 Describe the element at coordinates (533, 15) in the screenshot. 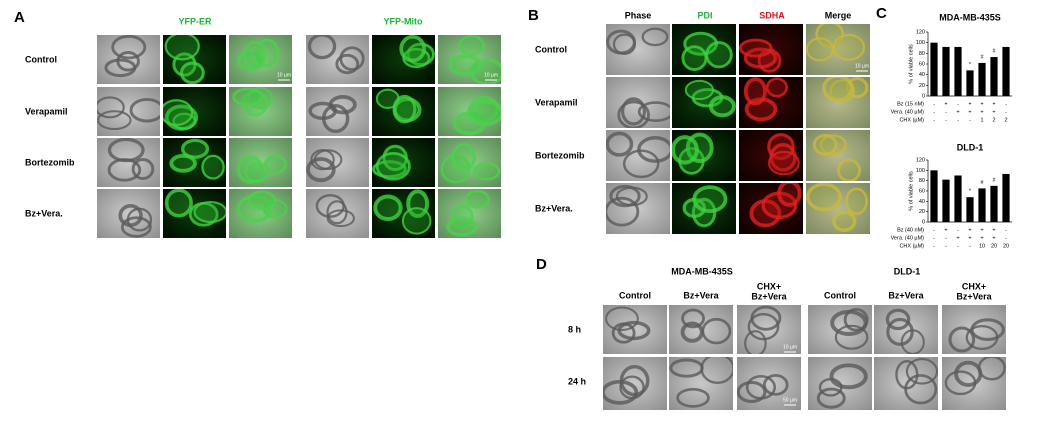

I see `panel-label: B` at that location.